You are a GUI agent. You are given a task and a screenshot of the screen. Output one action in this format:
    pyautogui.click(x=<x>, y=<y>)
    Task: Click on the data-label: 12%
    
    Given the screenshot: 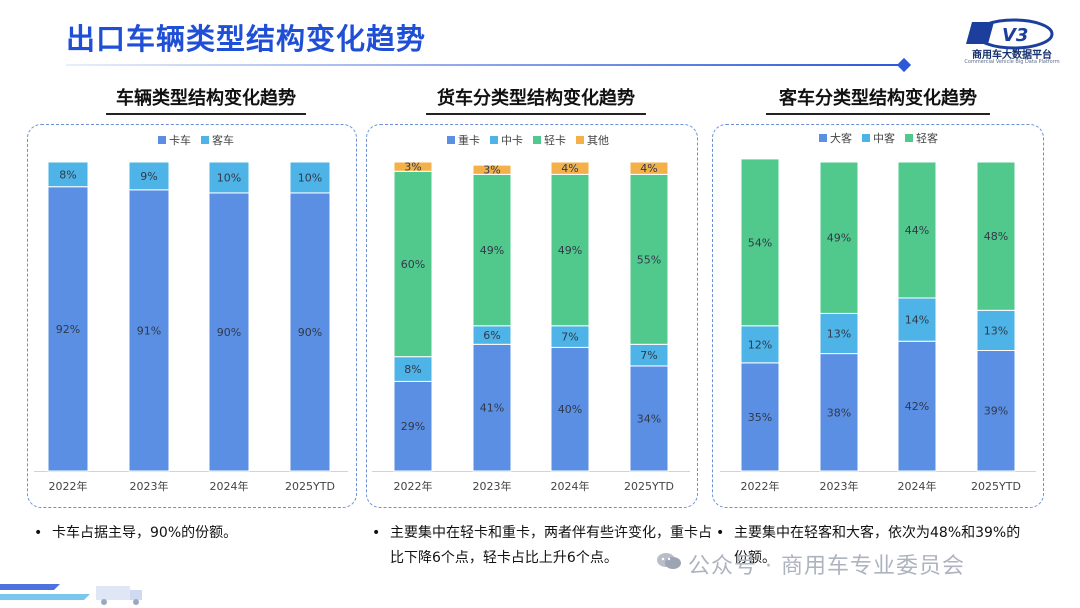 What is the action you would take?
    pyautogui.click(x=760, y=344)
    